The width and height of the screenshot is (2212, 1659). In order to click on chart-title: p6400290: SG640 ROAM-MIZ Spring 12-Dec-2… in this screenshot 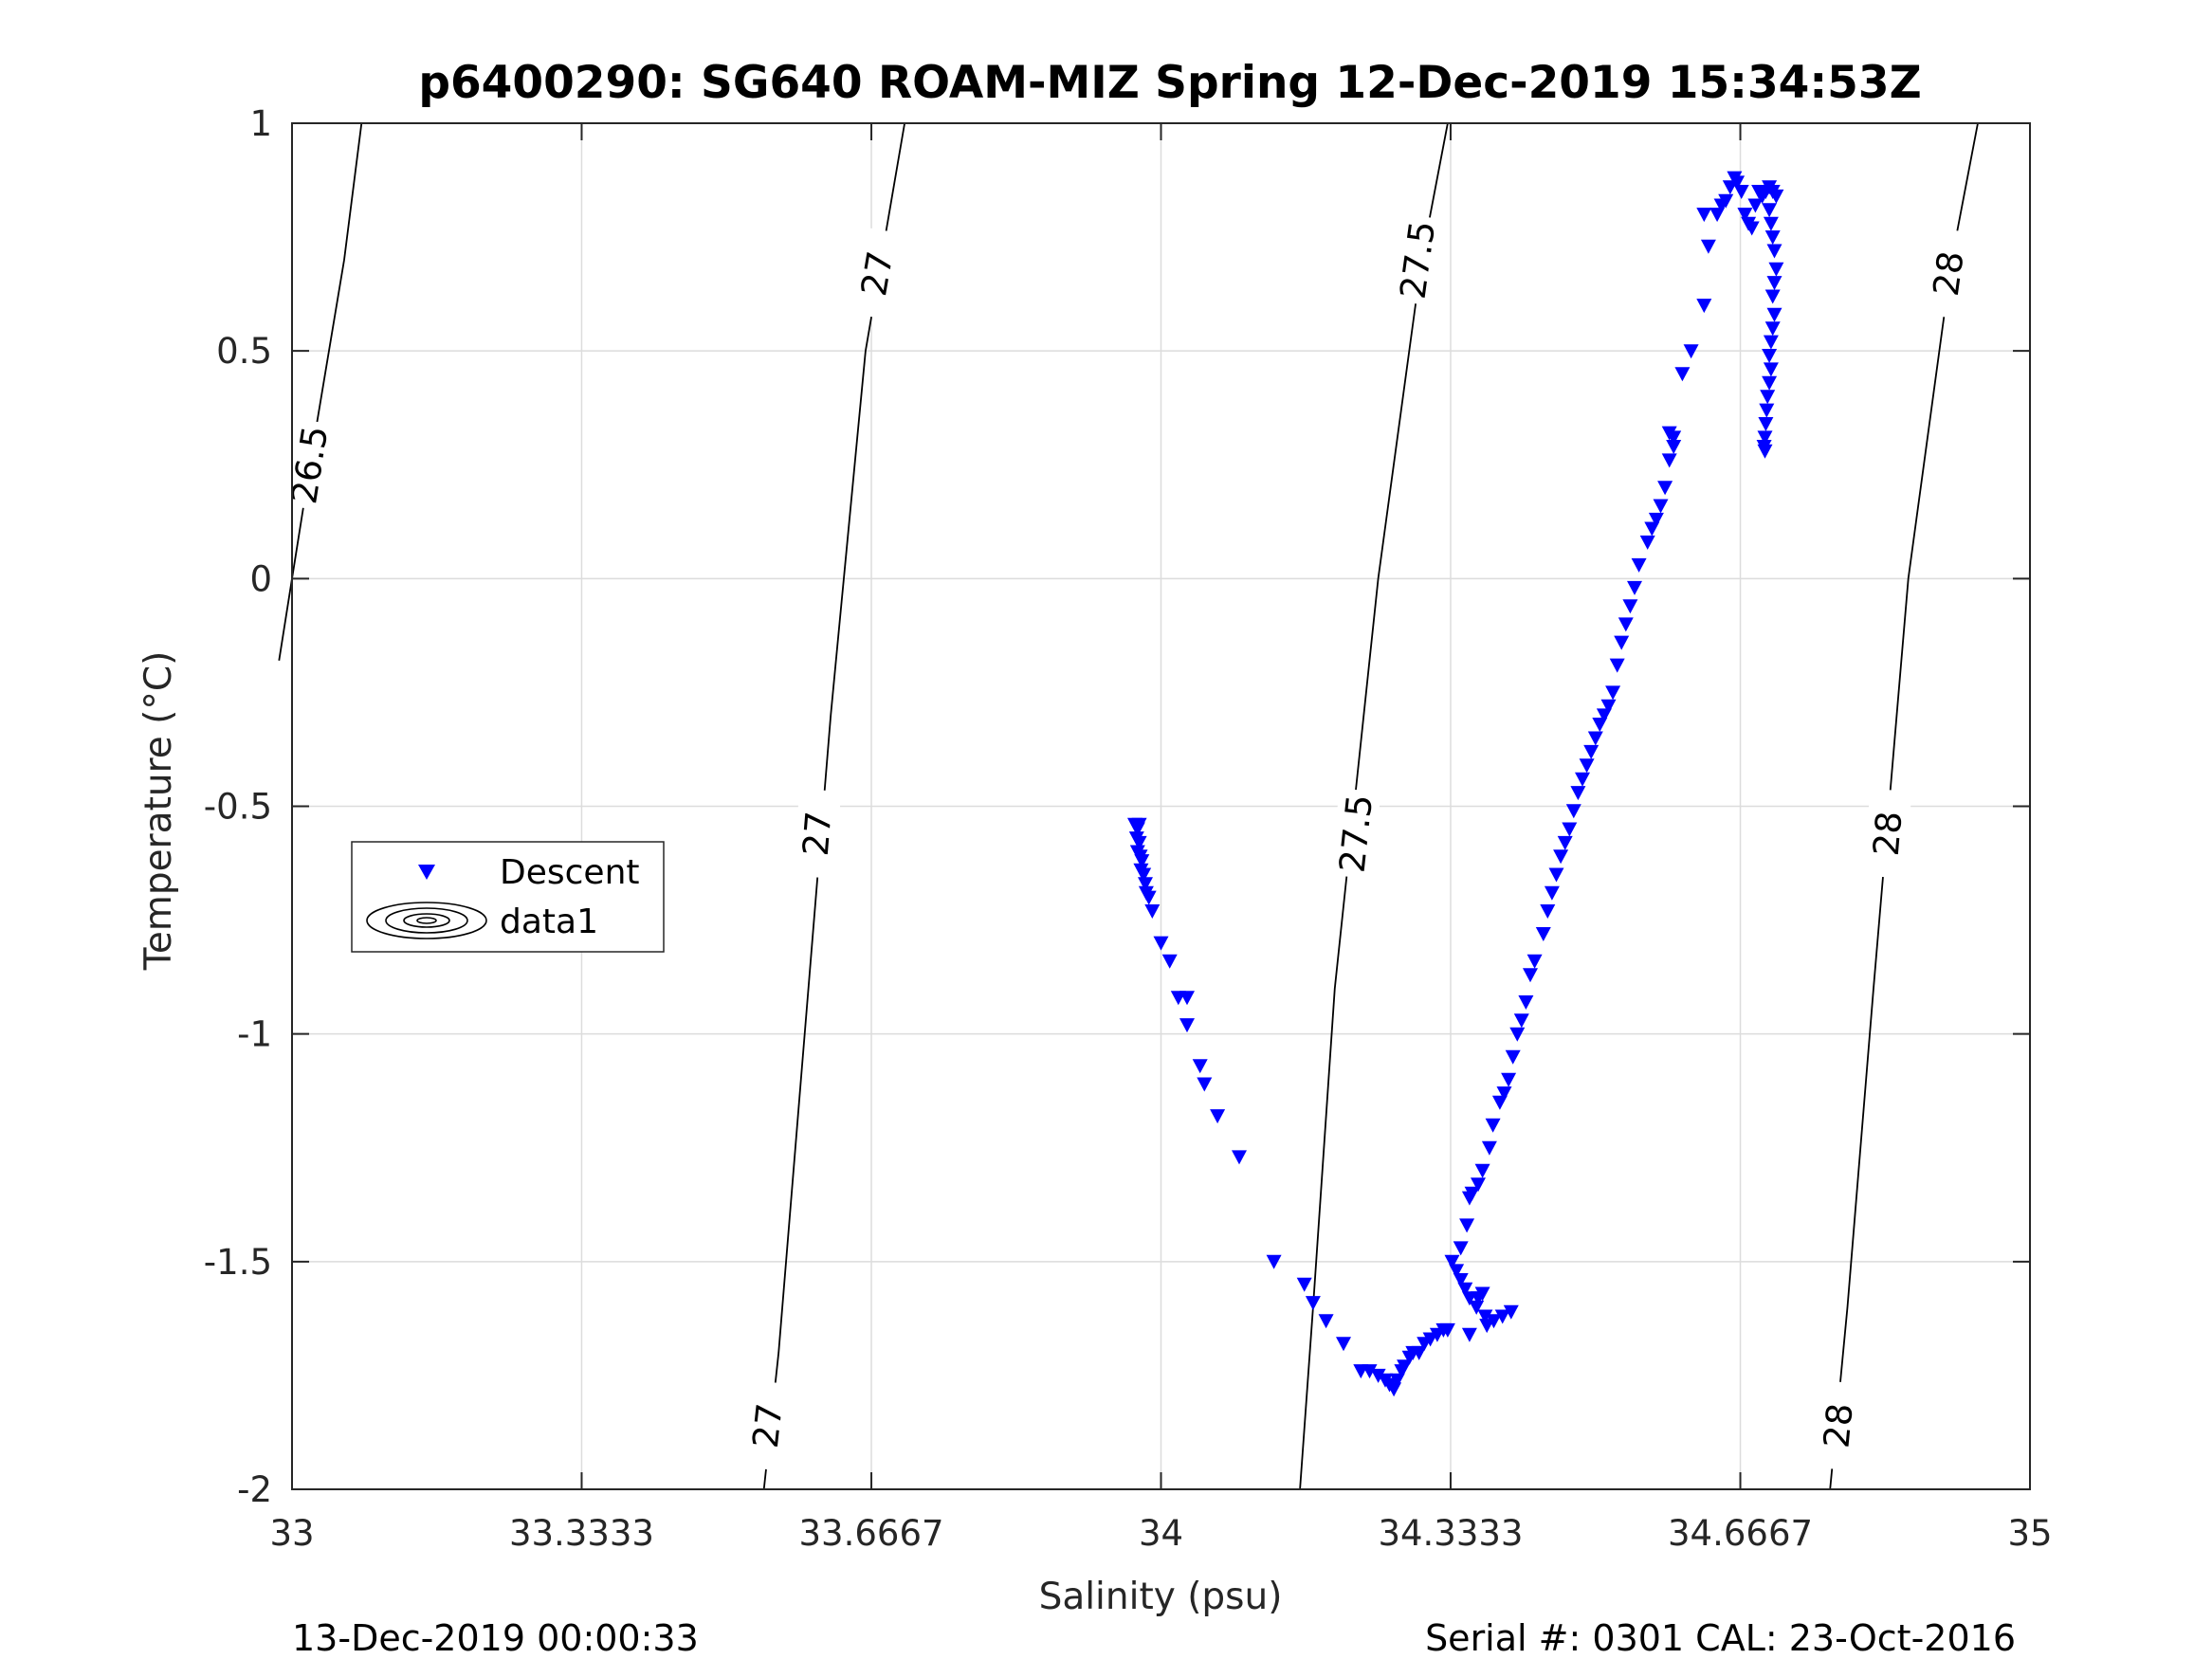, I will do `click(1169, 83)`.